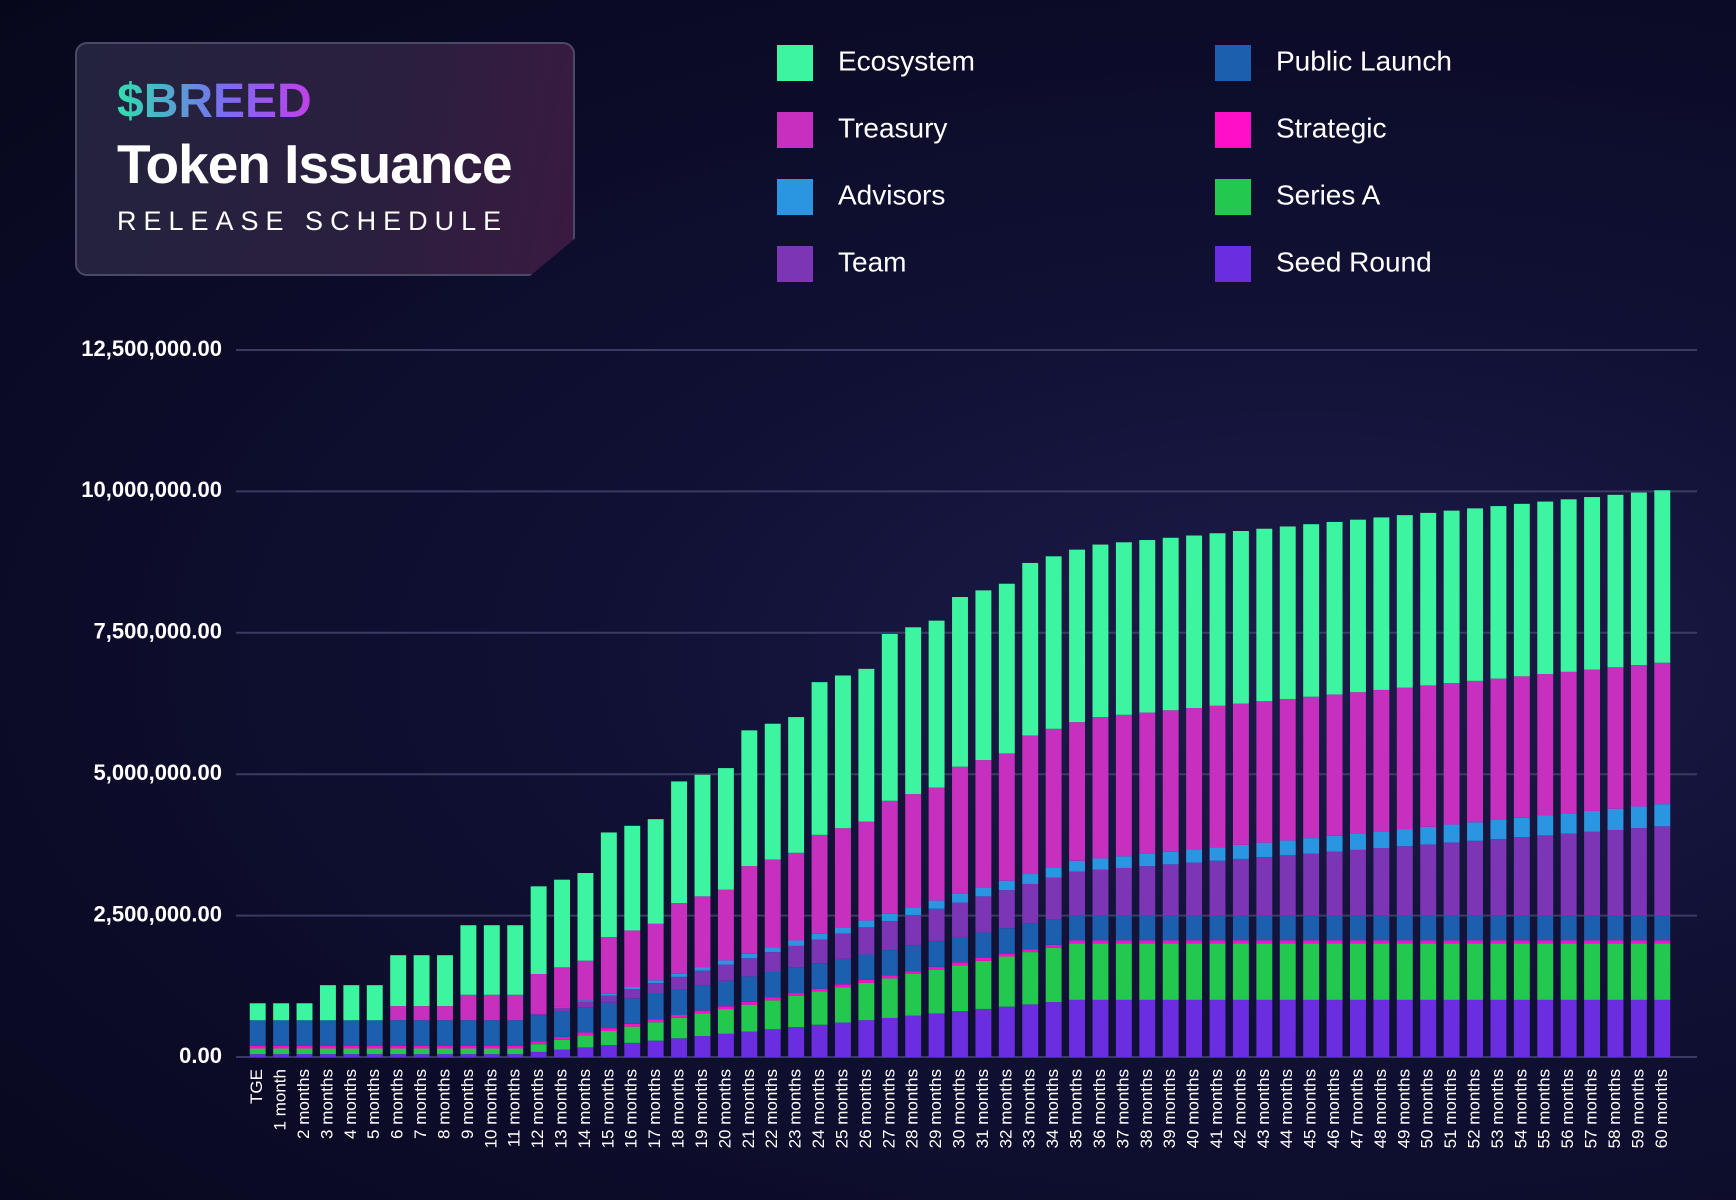 The height and width of the screenshot is (1200, 1736). I want to click on x-tick-label: 5 months, so click(373, 1104).